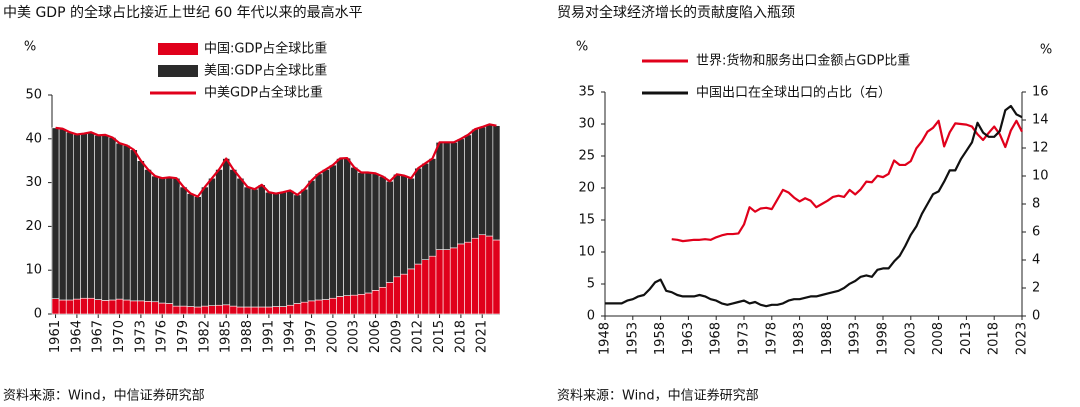  What do you see at coordinates (1022, 338) in the screenshot?
I see `x-tick-label: 2023` at bounding box center [1022, 338].